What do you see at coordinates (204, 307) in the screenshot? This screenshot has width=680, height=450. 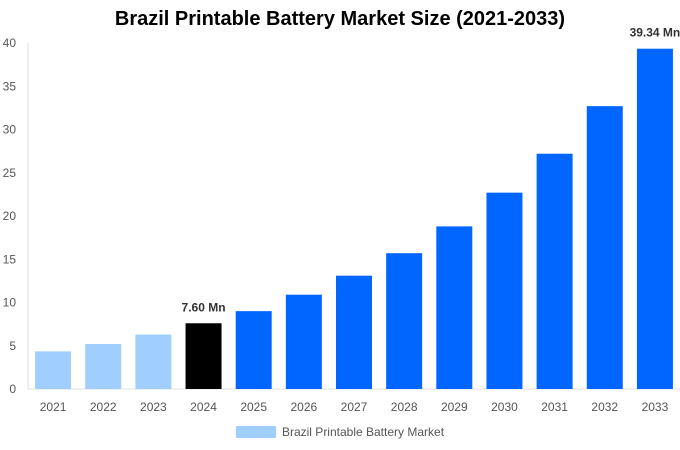 I see `data-label: 7.60 Mn` at bounding box center [204, 307].